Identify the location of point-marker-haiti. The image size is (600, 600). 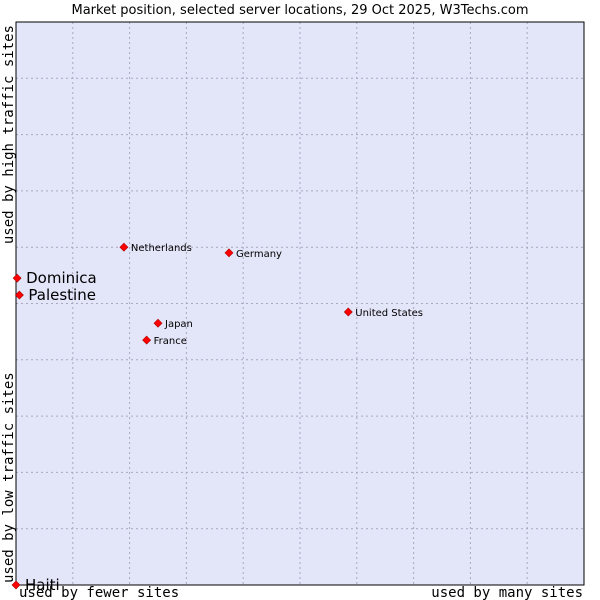
(16, 585).